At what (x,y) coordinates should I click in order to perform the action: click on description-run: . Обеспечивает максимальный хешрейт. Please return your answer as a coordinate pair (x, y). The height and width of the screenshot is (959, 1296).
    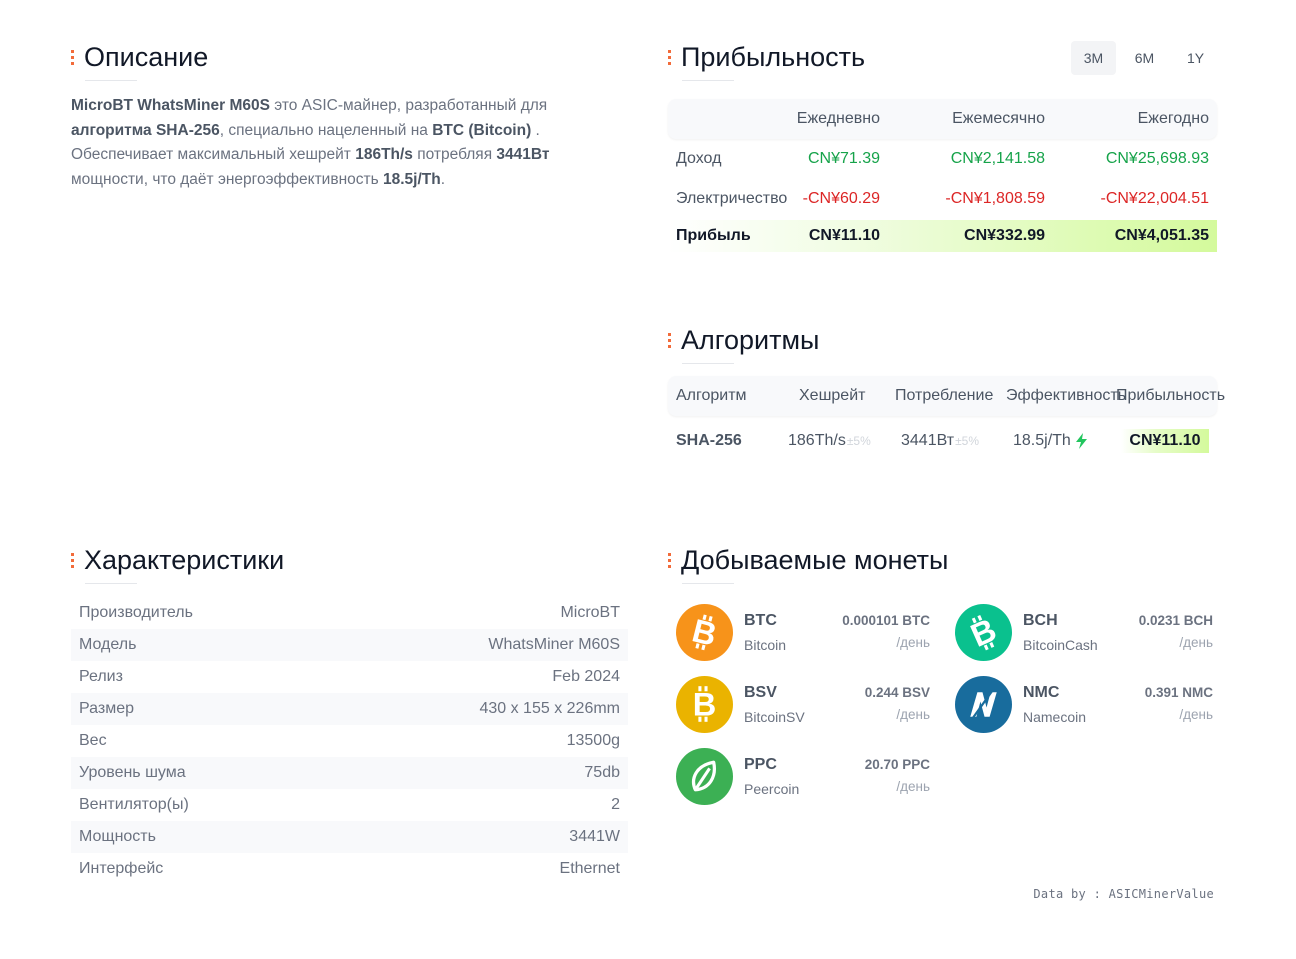
    Looking at the image, I should click on (305, 142).